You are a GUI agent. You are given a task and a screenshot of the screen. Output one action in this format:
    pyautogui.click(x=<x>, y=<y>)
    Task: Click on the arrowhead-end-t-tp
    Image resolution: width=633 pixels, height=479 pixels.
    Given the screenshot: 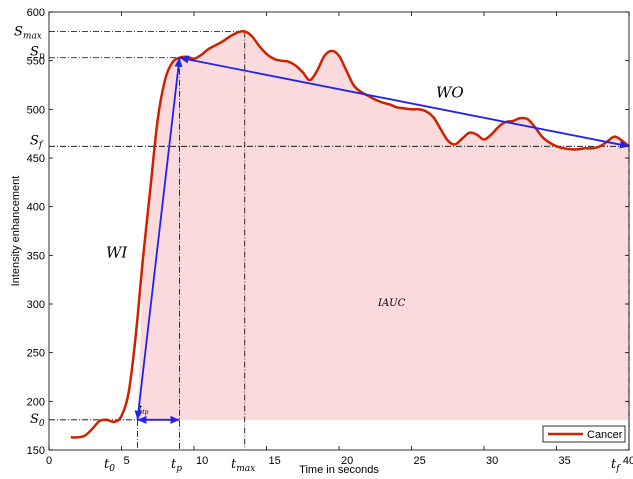 What is the action you would take?
    pyautogui.click(x=175, y=419)
    